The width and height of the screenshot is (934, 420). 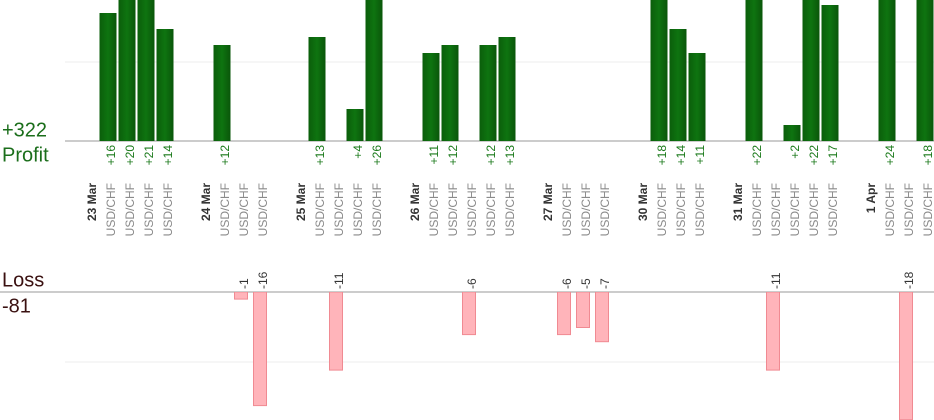 What do you see at coordinates (130, 155) in the screenshot?
I see `profit-label: +20` at bounding box center [130, 155].